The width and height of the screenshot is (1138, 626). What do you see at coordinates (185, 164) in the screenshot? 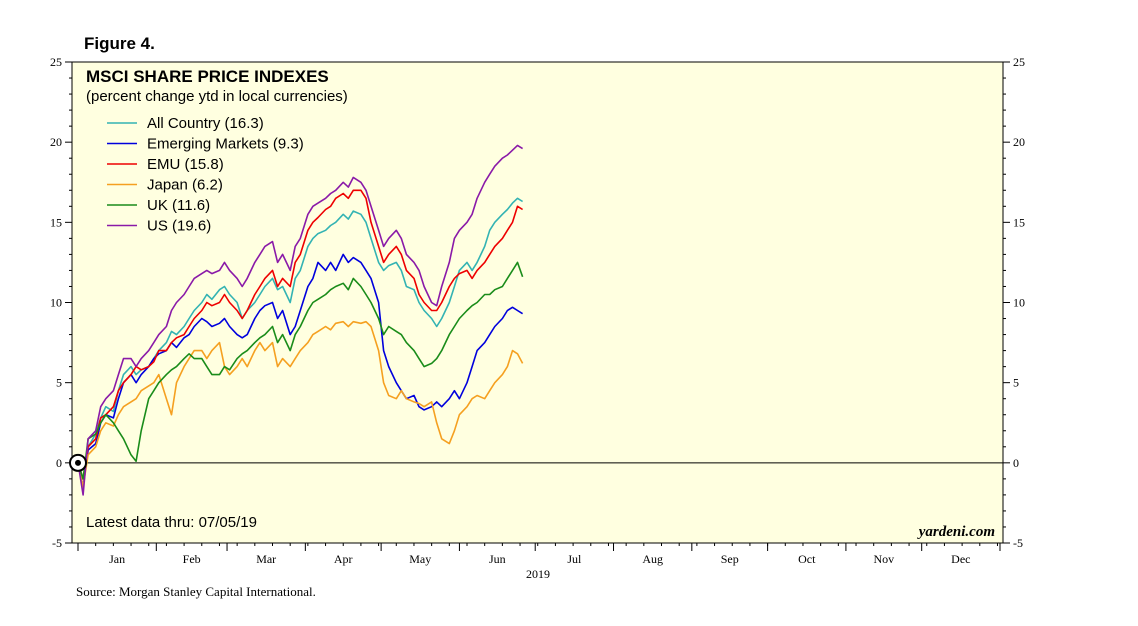
I see `legend-label-2: EMU (15.8)` at bounding box center [185, 164].